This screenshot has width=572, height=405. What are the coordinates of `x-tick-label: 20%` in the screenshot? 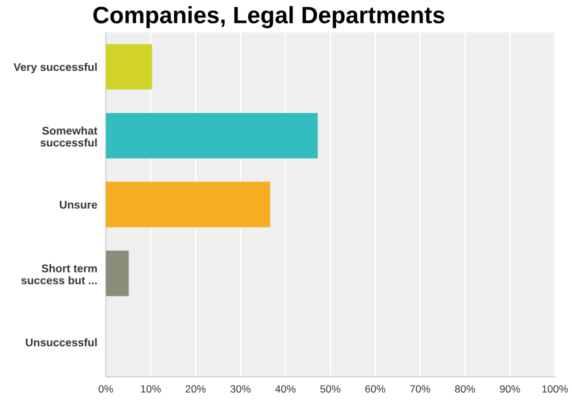 It's located at (196, 389).